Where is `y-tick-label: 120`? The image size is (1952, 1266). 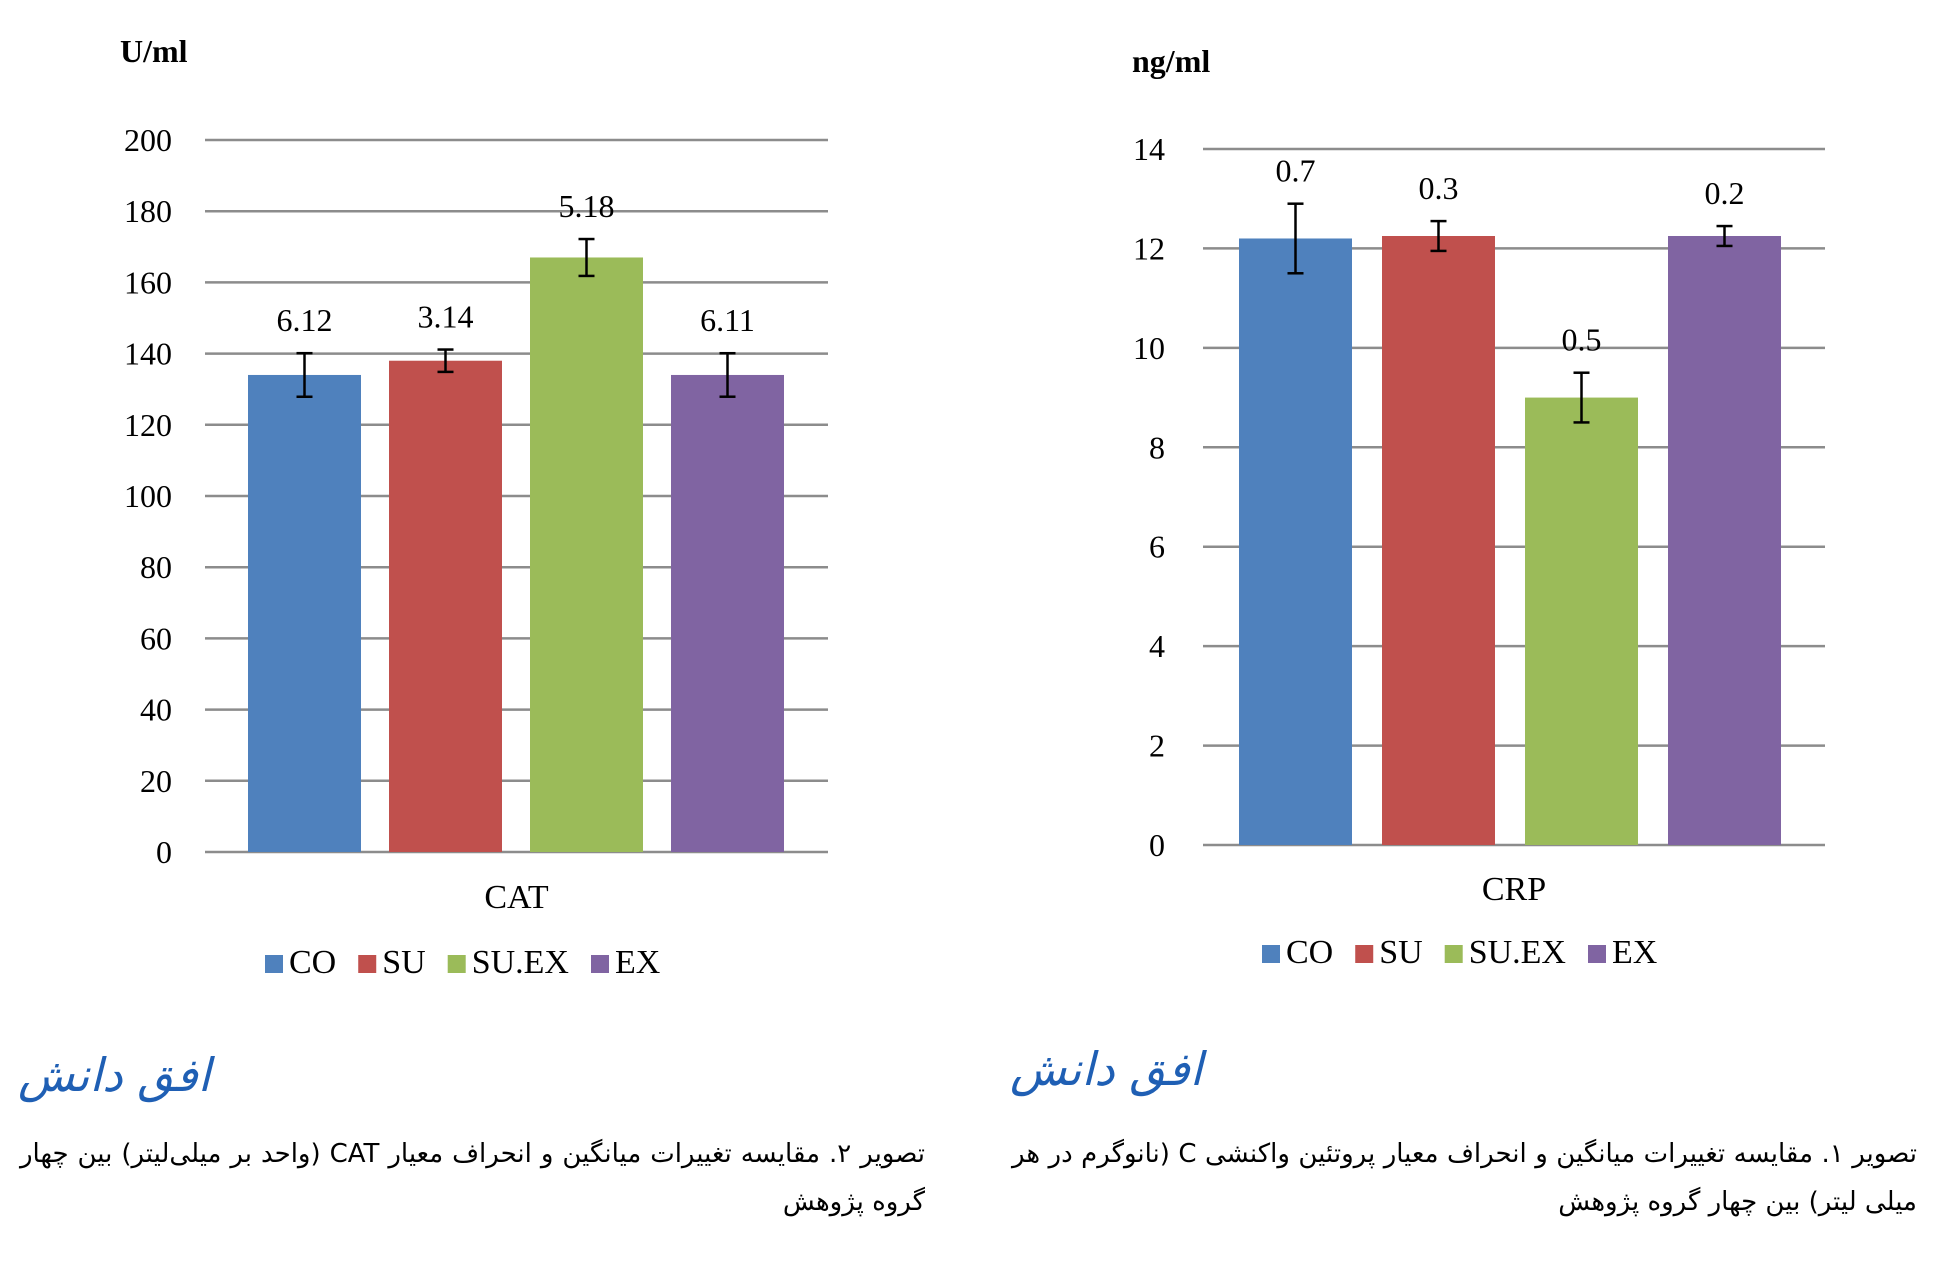
y-tick-label: 120 is located at coordinates (148, 425).